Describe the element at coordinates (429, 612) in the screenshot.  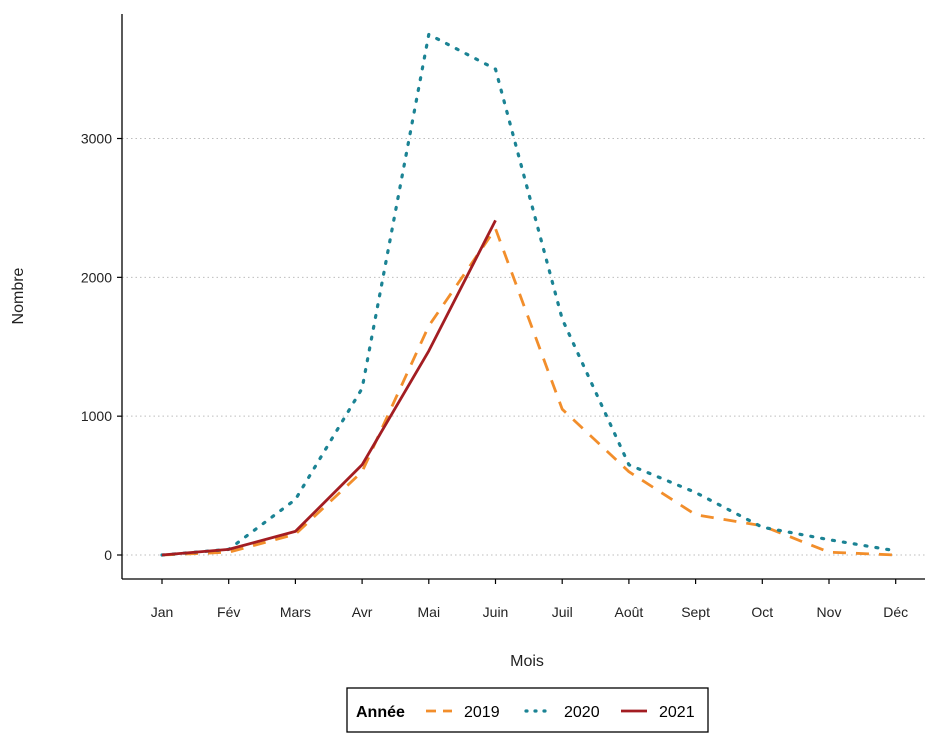
I see `x-tick-label: Mai` at that location.